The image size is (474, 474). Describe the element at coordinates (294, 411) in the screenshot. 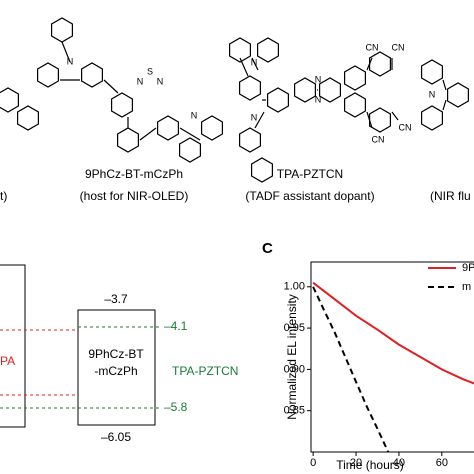

I see `y-tick-label: 0.85` at that location.